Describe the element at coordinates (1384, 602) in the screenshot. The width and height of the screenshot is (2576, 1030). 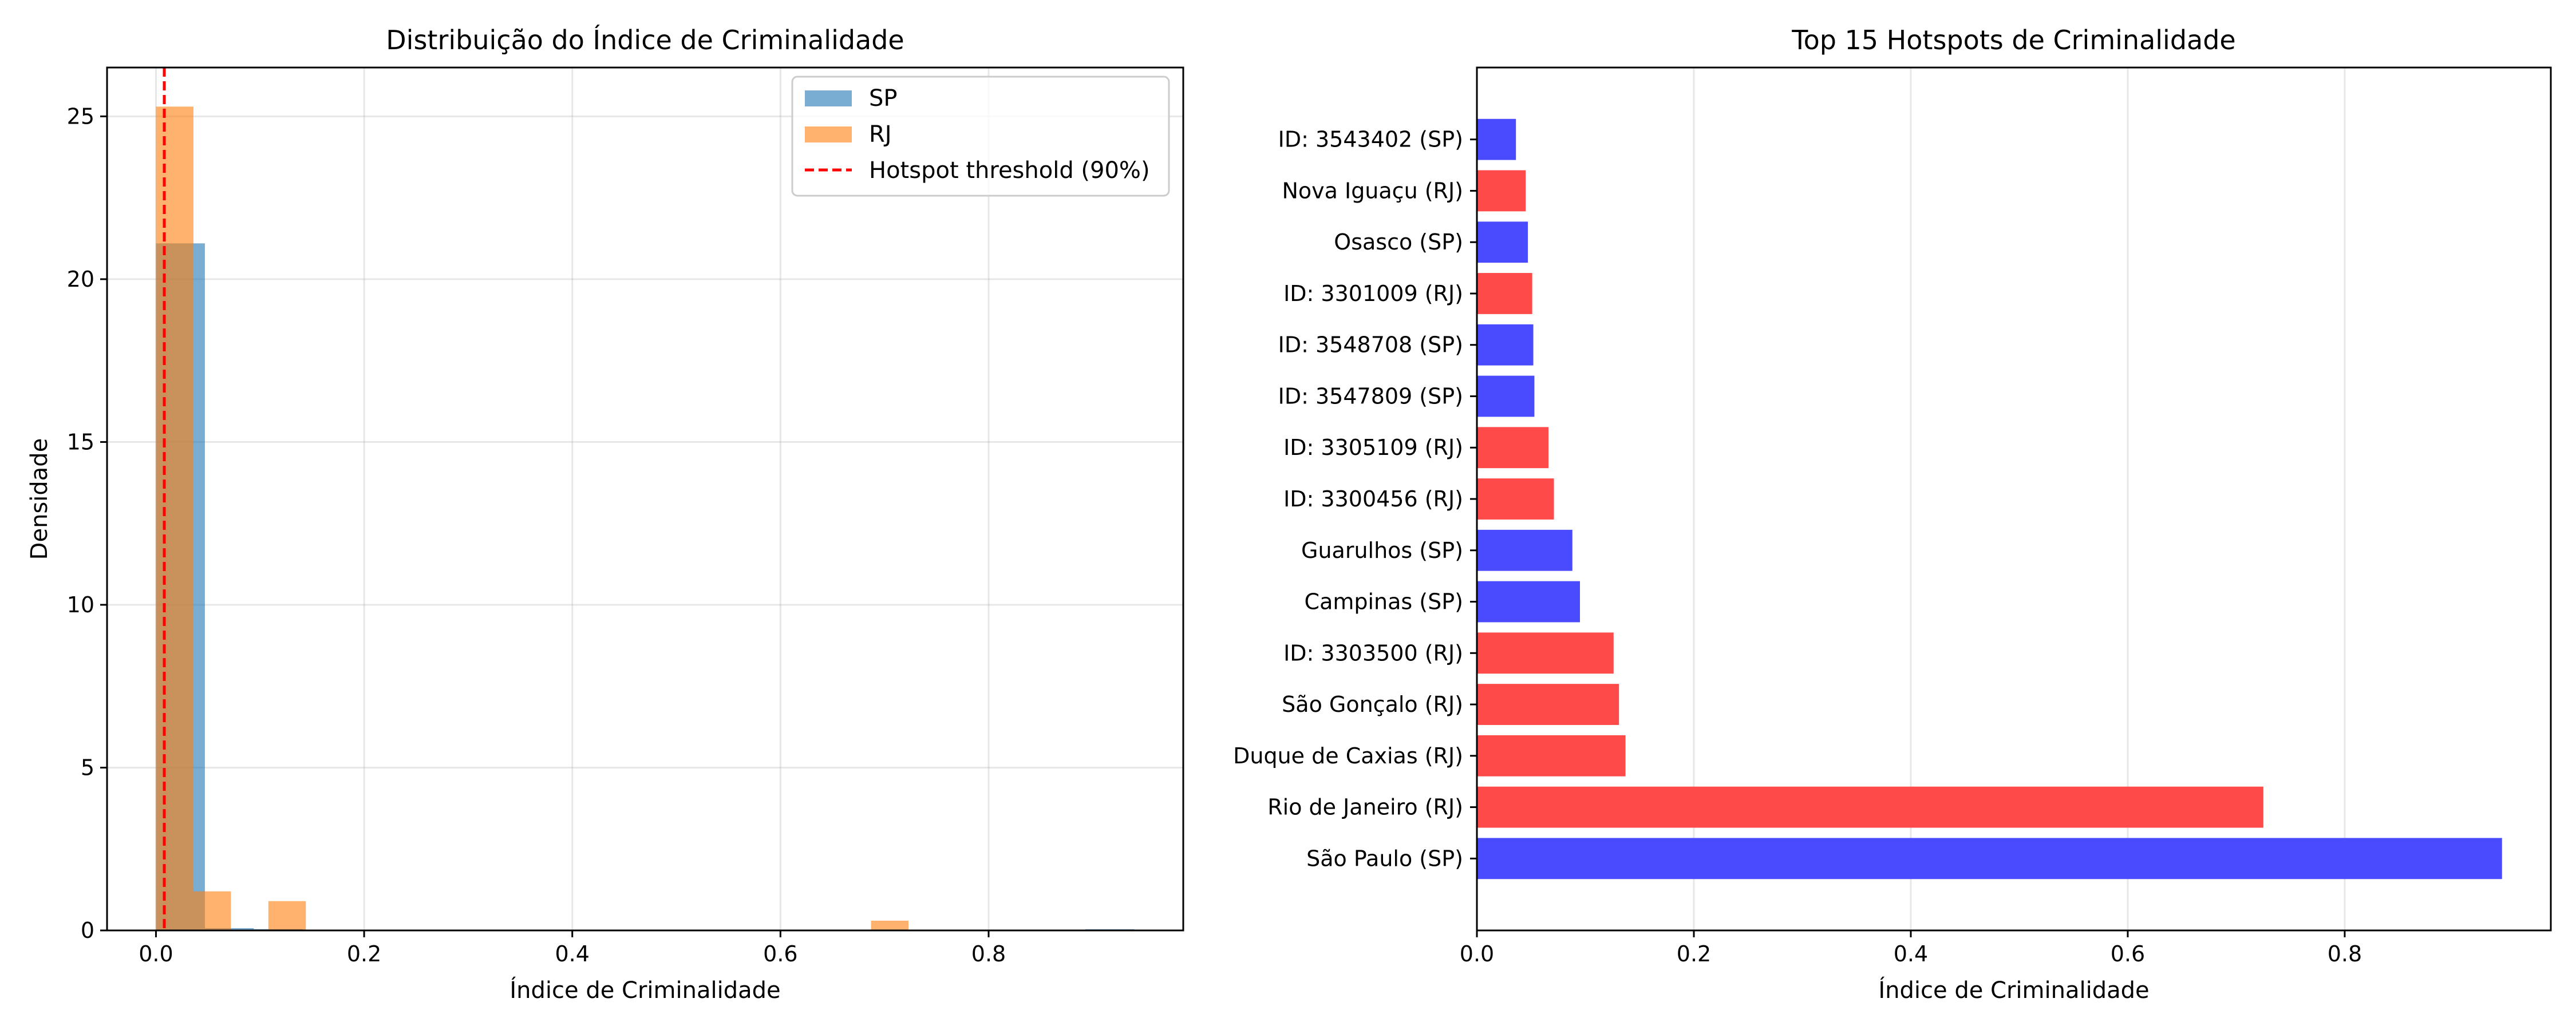
I see `hotspot-category-label: Campinas (SP)` at that location.